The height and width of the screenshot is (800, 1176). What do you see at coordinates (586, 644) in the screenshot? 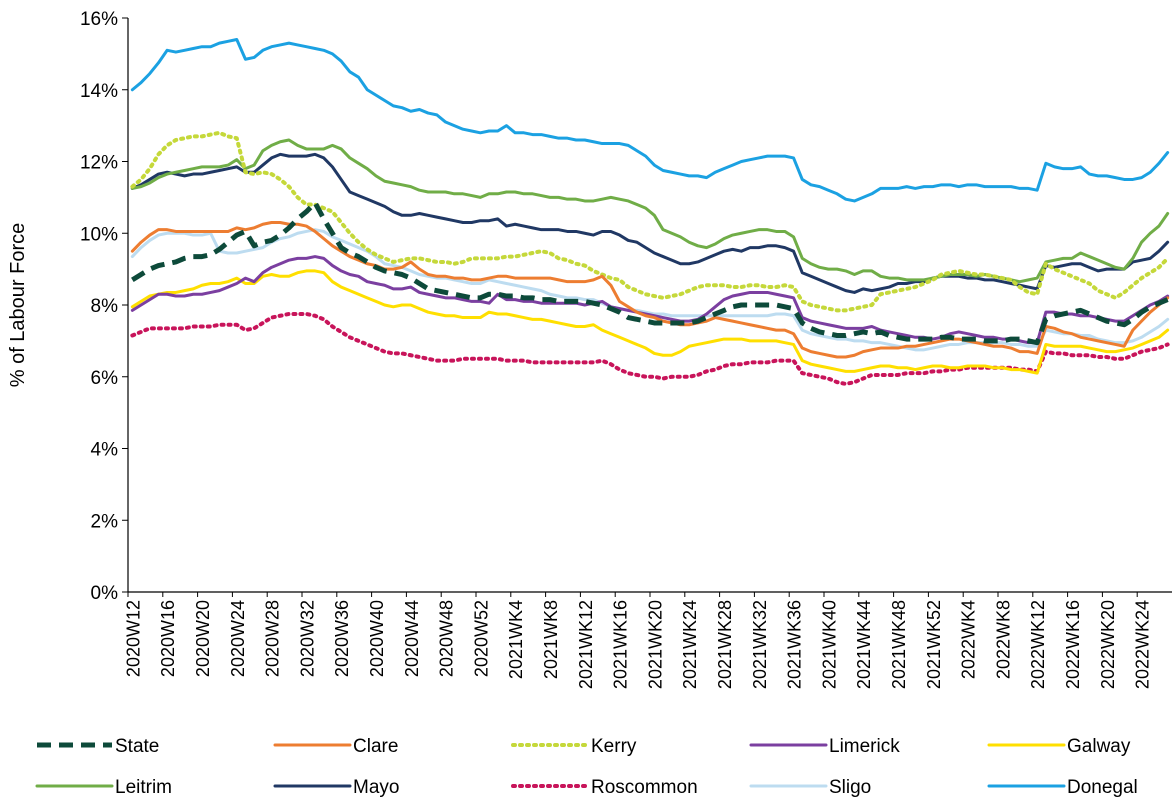
I see `x-tick-label: 2021WK12` at bounding box center [586, 644].